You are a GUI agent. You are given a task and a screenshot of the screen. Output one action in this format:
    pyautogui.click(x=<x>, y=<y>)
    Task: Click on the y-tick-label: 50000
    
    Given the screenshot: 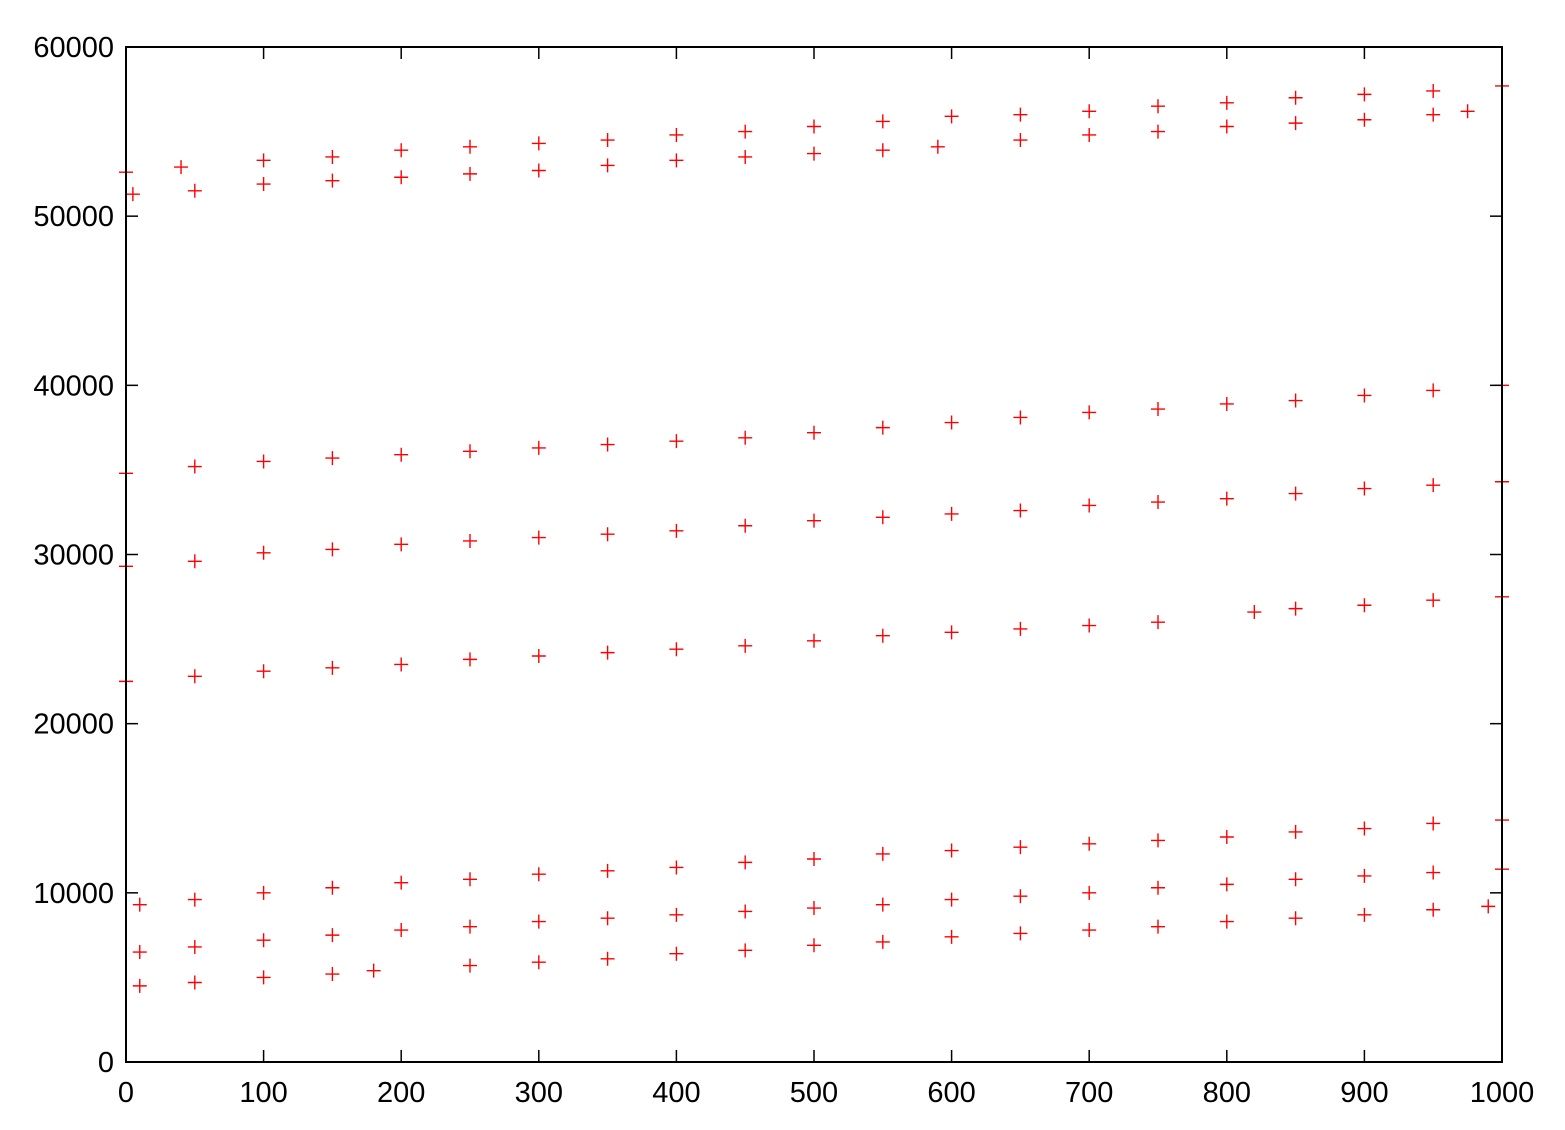 What is the action you would take?
    pyautogui.click(x=73, y=217)
    